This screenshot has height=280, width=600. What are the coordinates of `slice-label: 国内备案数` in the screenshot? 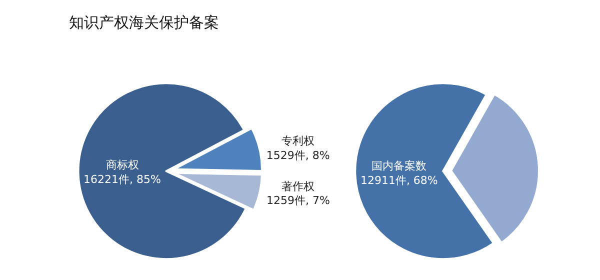 It's located at (399, 166).